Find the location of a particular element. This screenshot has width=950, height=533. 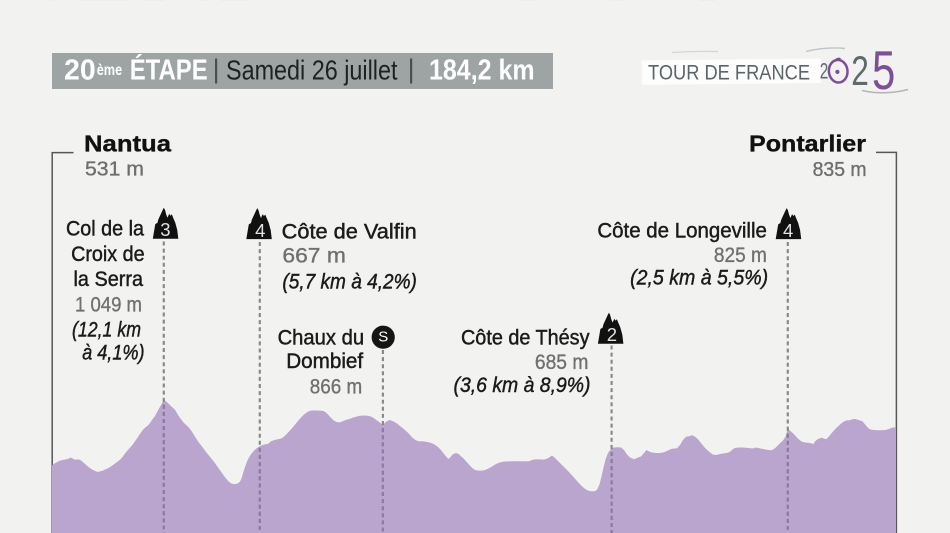

svg-text: (2,5 km à 5,5%) is located at coordinates (699, 278).